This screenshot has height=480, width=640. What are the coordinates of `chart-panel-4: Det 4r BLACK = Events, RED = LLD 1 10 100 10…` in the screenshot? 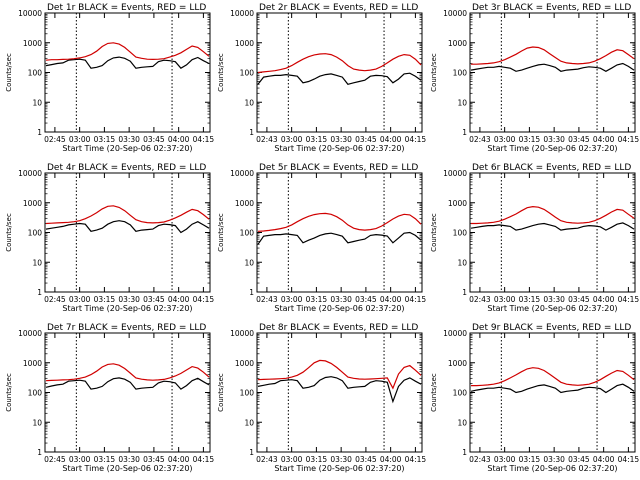 It's located at (109, 238).